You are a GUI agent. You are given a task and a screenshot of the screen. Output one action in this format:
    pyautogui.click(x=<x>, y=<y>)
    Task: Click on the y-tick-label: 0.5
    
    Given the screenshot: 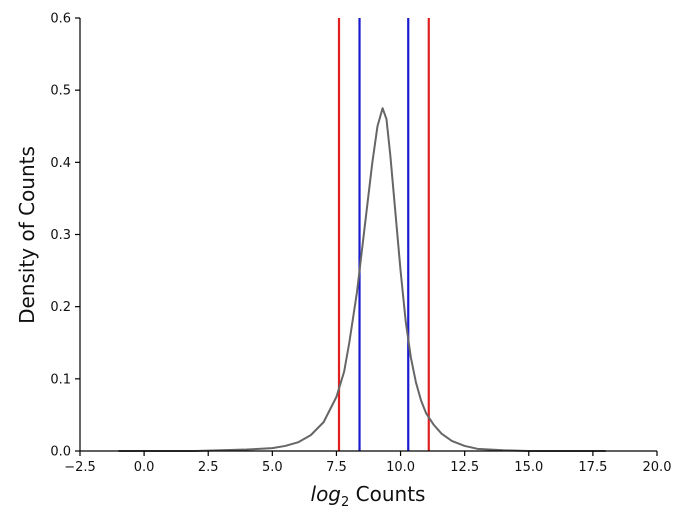 What is the action you would take?
    pyautogui.click(x=60, y=91)
    